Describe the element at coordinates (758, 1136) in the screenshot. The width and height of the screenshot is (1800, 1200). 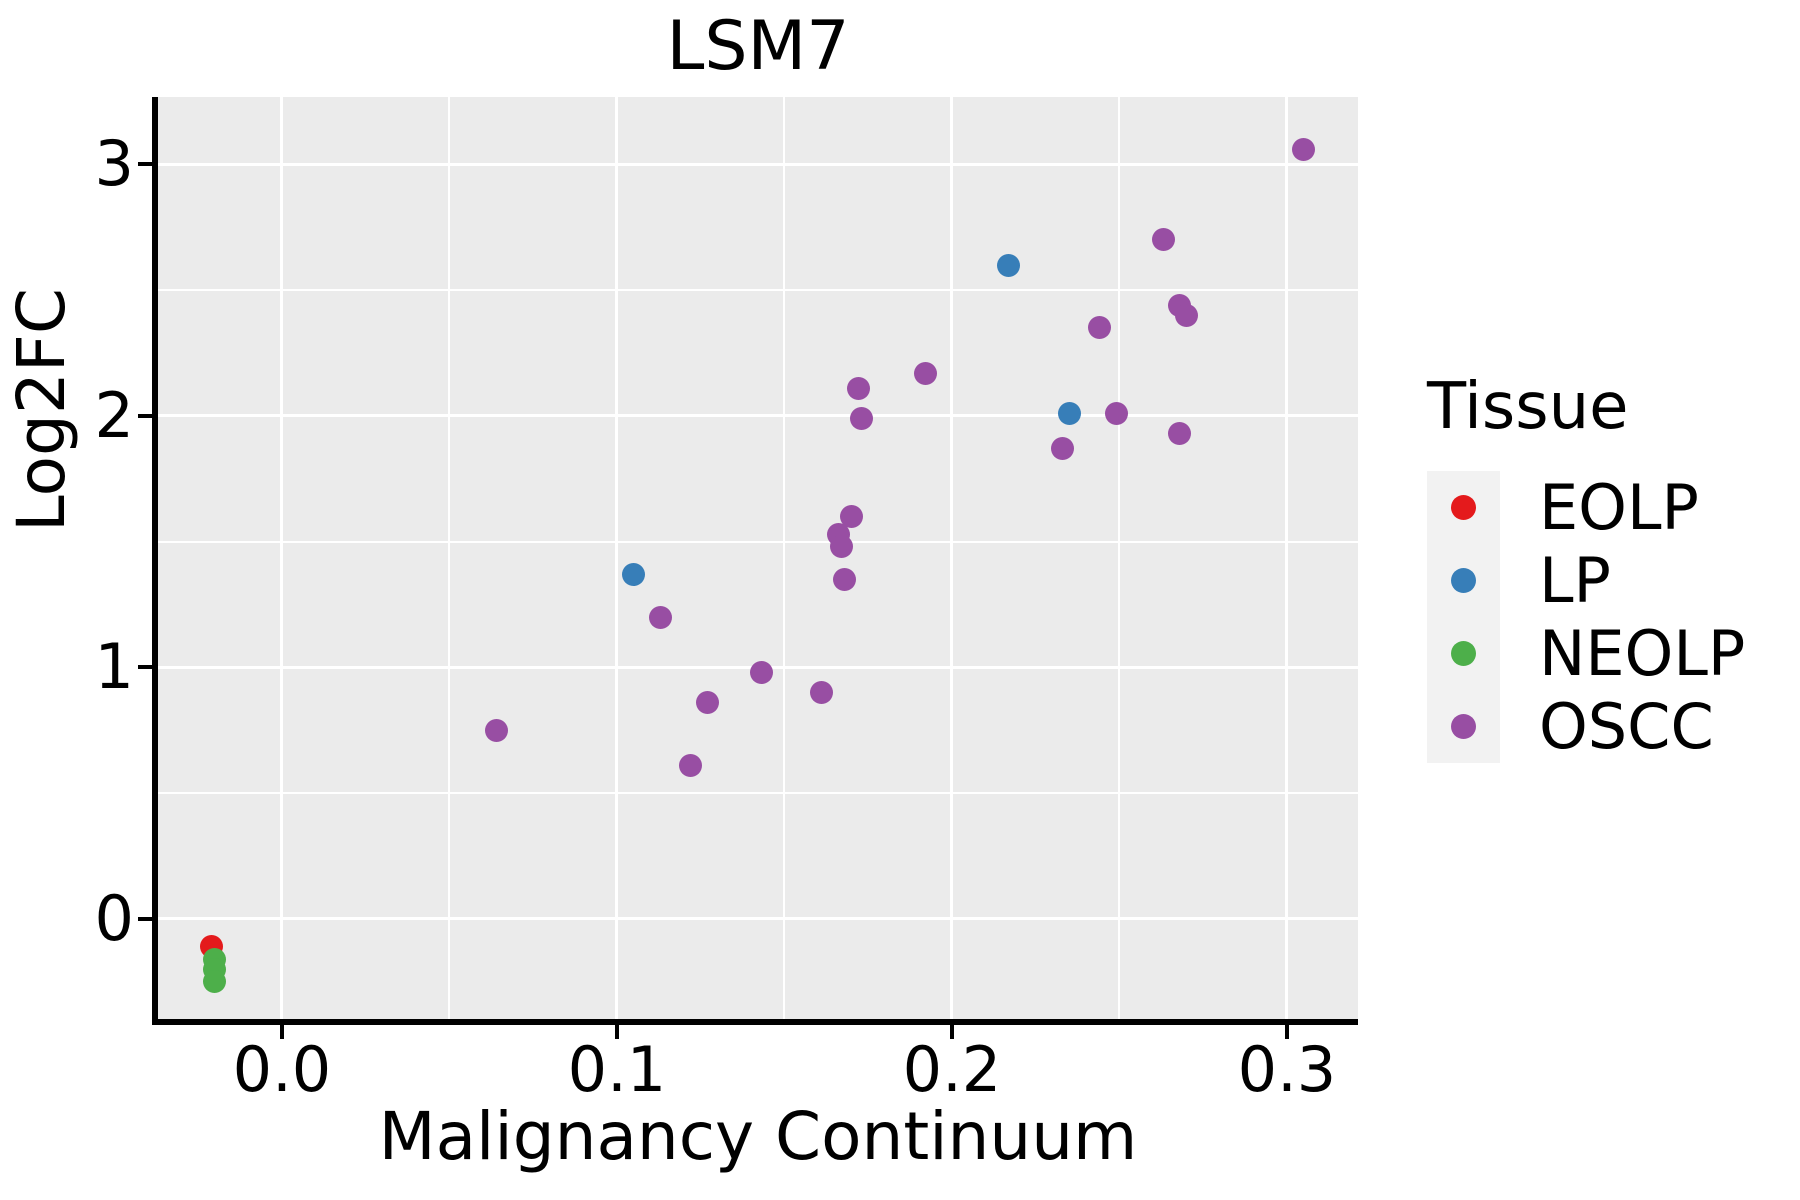
I see `x-axis-title: Malignancy Continuum` at that location.